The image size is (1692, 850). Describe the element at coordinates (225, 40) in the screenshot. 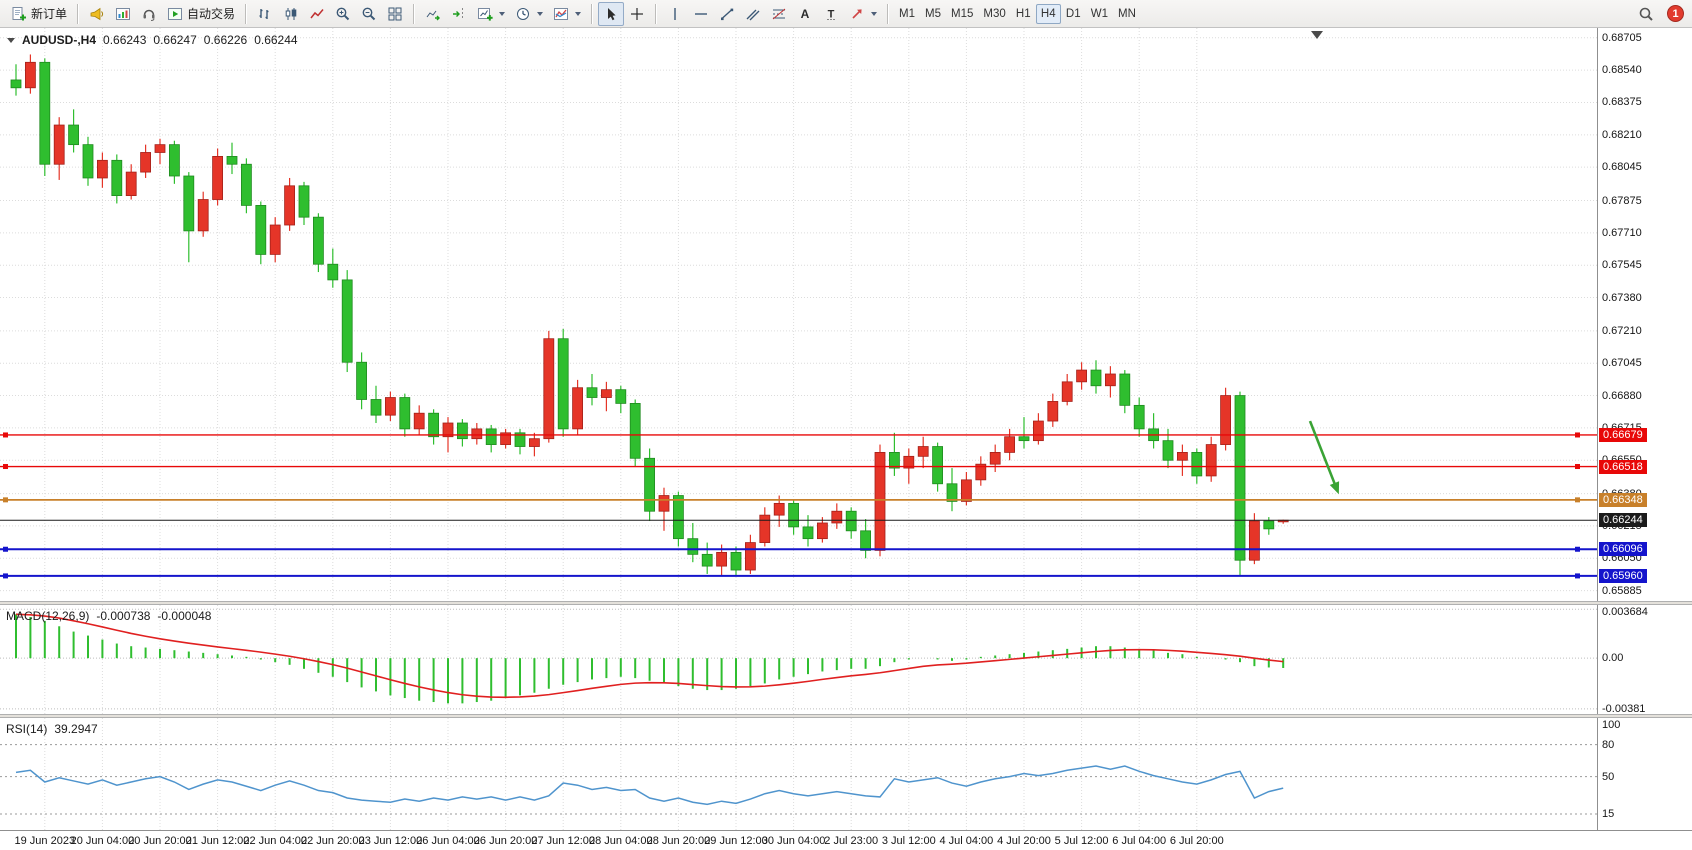

I see `ohlc-low: 0.66226` at that location.